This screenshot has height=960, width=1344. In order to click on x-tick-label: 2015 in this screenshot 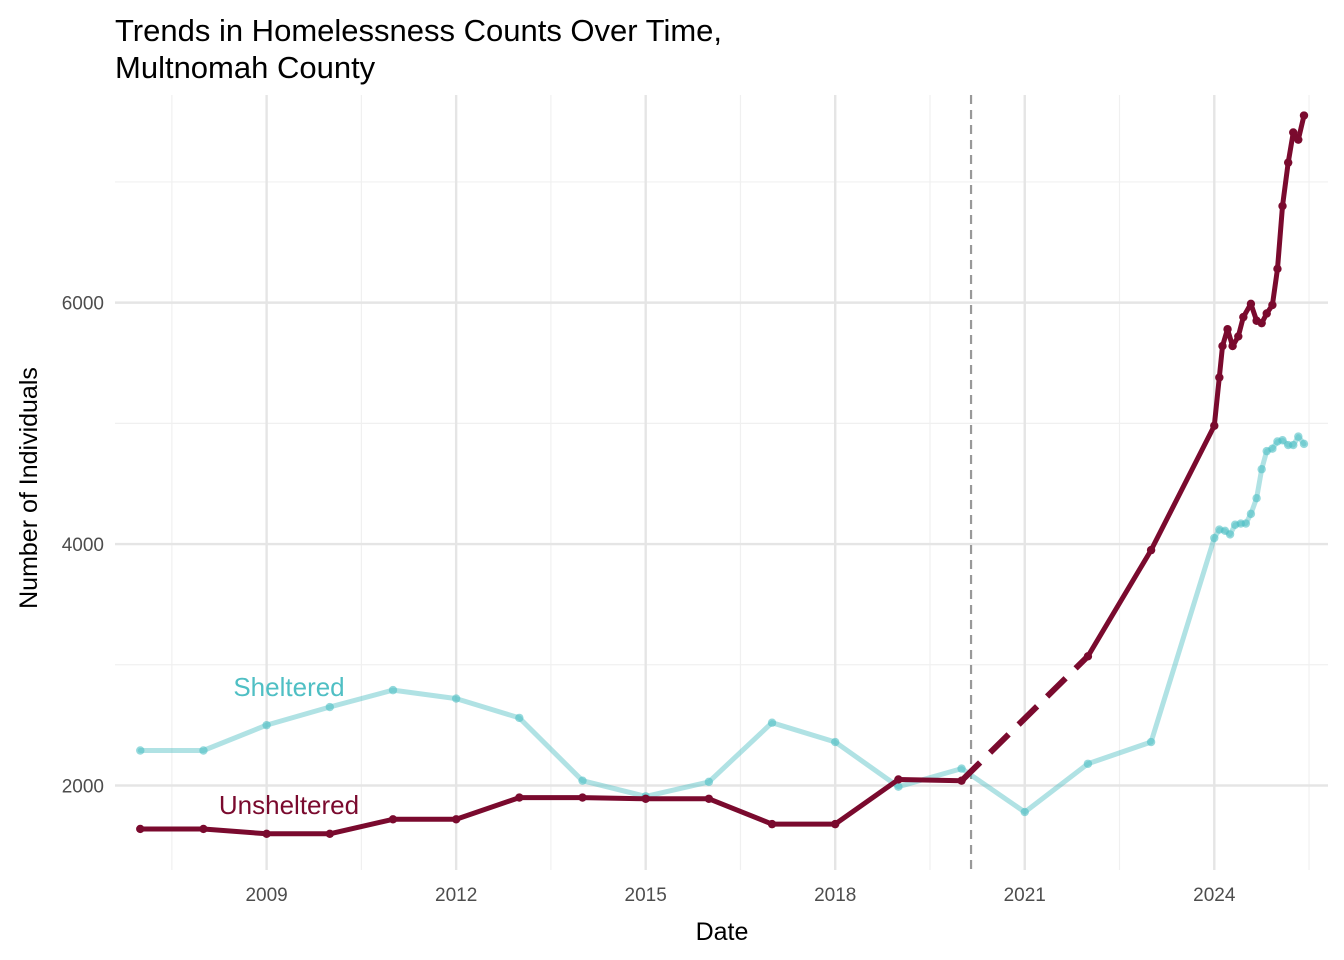, I will do `click(646, 895)`.